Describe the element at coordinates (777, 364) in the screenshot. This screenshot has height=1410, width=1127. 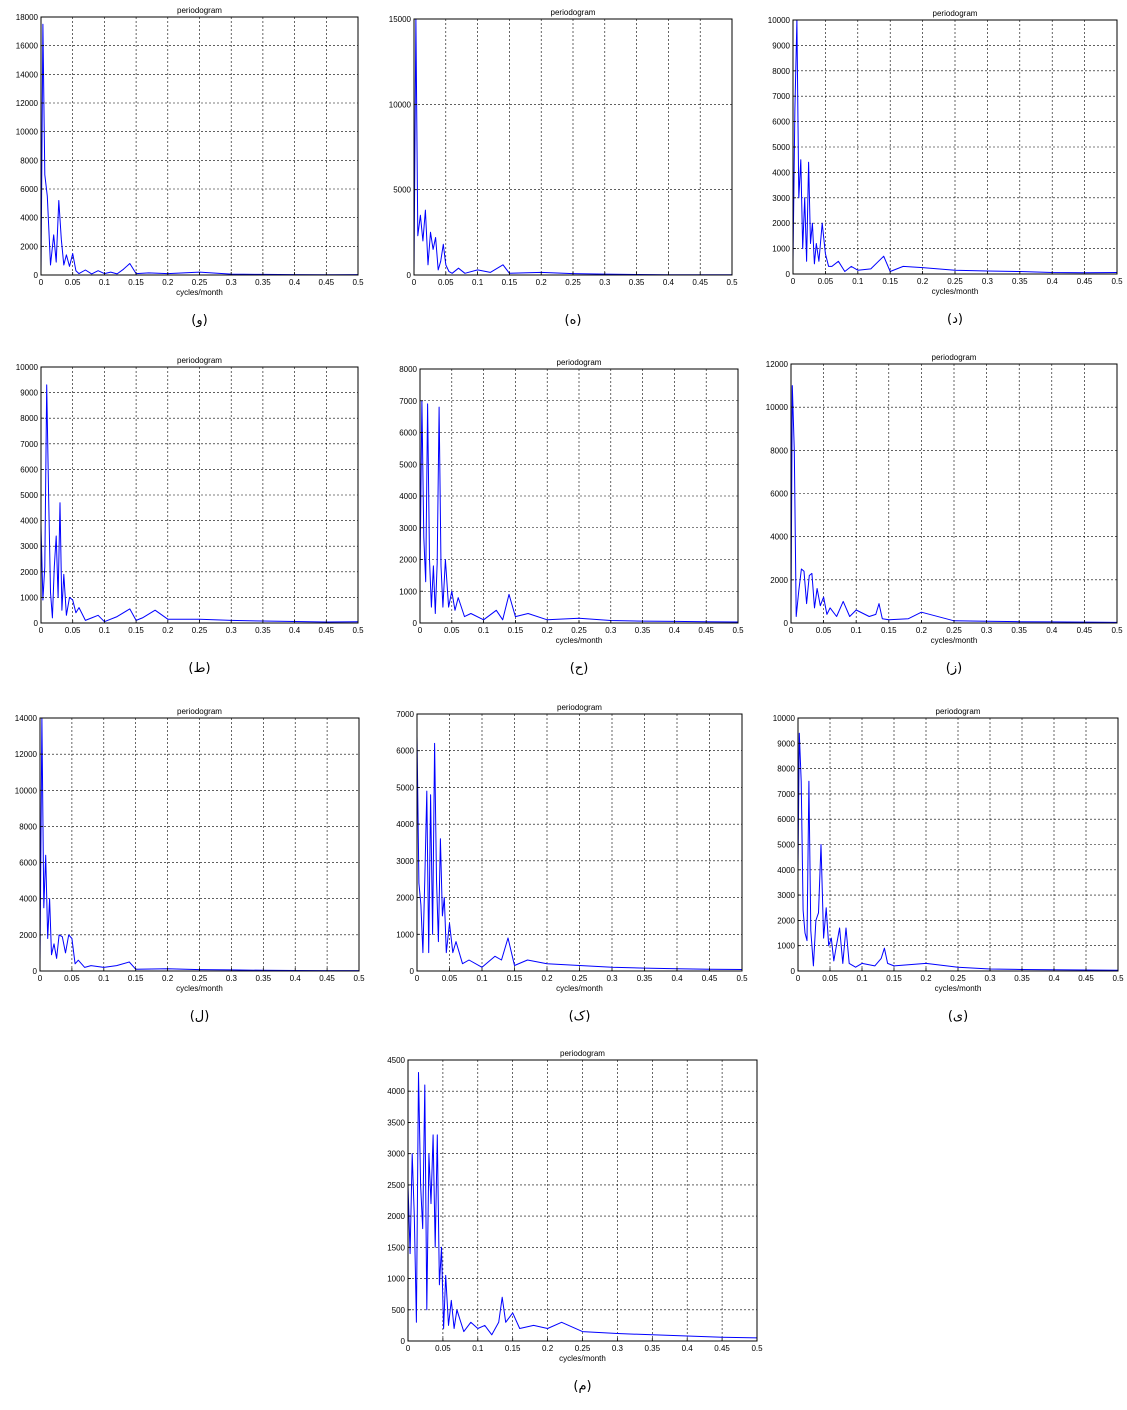
I see `y-tick-label: 12000` at that location.